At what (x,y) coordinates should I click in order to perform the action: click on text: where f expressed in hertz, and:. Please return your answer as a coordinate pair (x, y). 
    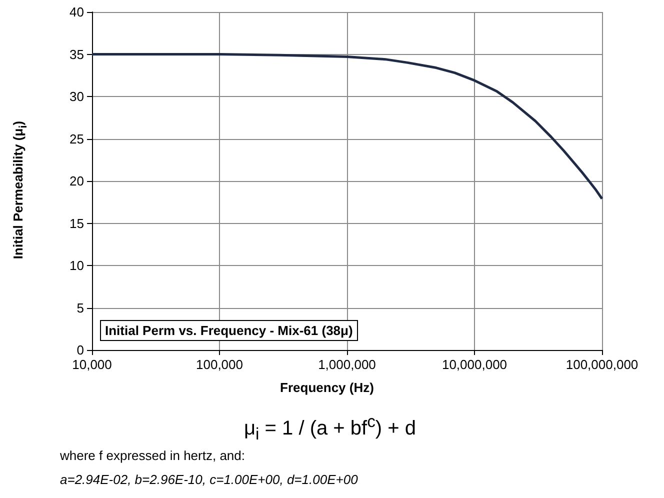
    Looking at the image, I should click on (152, 455).